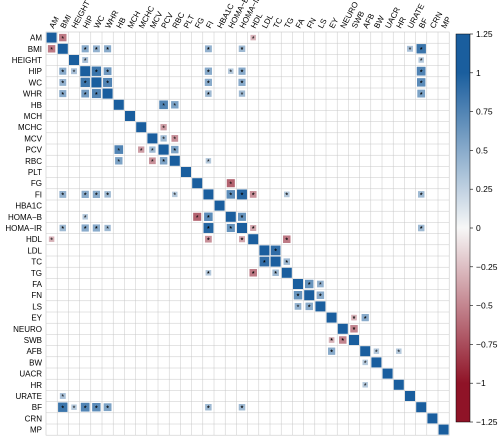  I want to click on row-label: RBC, so click(33, 161).